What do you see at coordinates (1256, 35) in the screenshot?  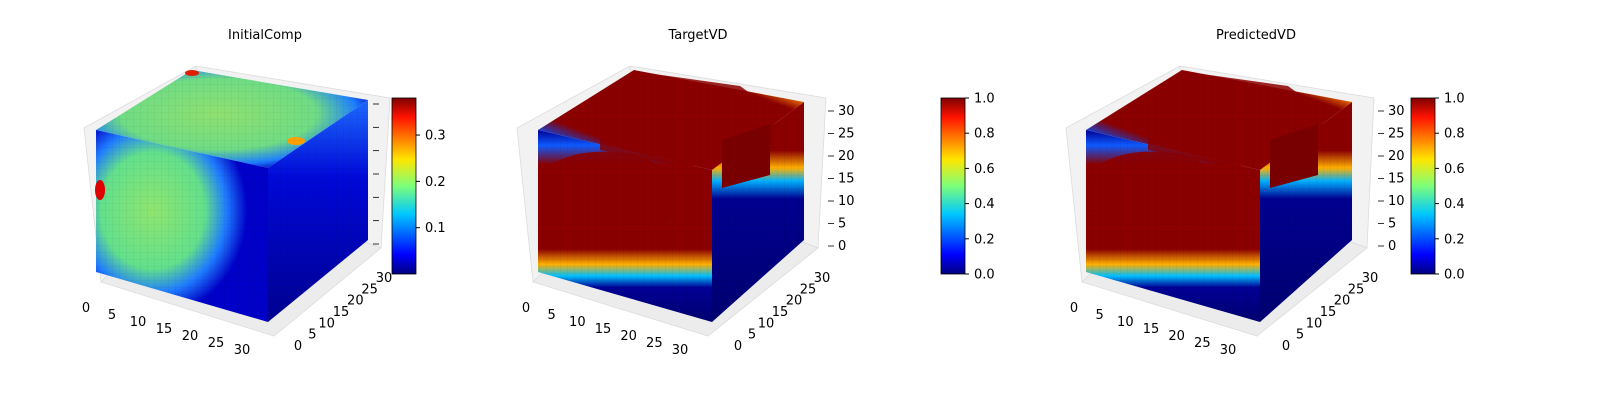 I see `panel-title-predictedvd: PredictedVD` at bounding box center [1256, 35].